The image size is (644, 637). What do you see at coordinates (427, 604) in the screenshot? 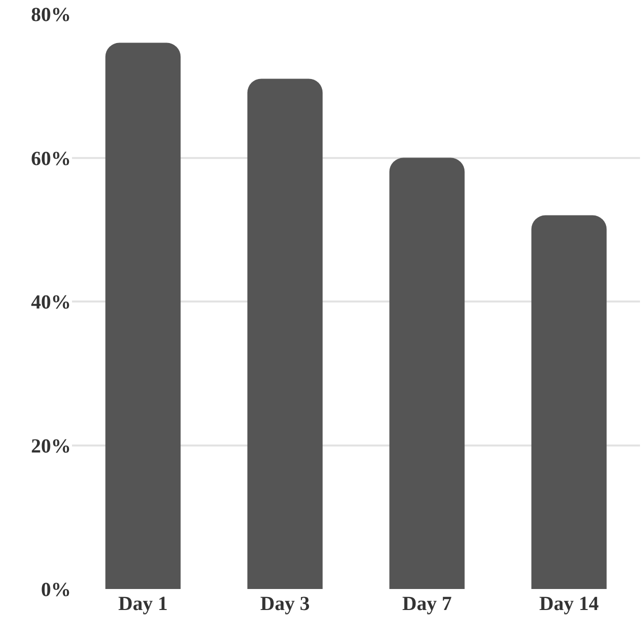
I see `x-tick-label: Day 7` at bounding box center [427, 604].